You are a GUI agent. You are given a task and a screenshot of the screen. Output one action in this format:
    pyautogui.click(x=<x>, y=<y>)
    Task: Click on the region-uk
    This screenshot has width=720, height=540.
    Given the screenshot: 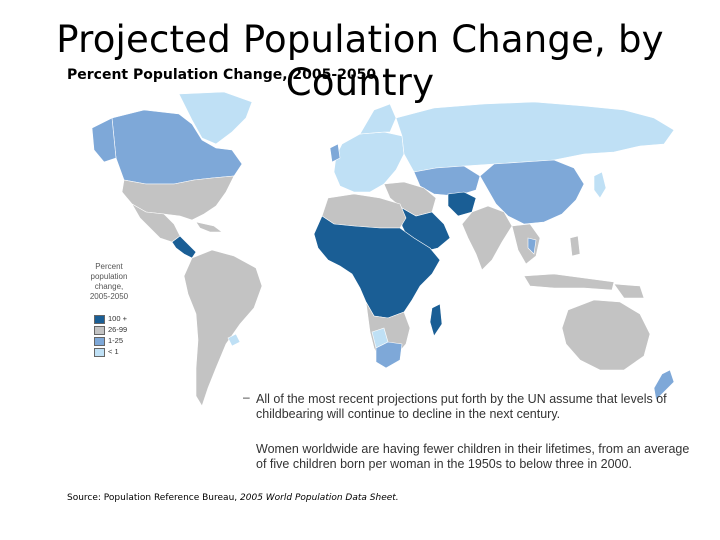 What is the action you would take?
    pyautogui.click(x=335, y=153)
    